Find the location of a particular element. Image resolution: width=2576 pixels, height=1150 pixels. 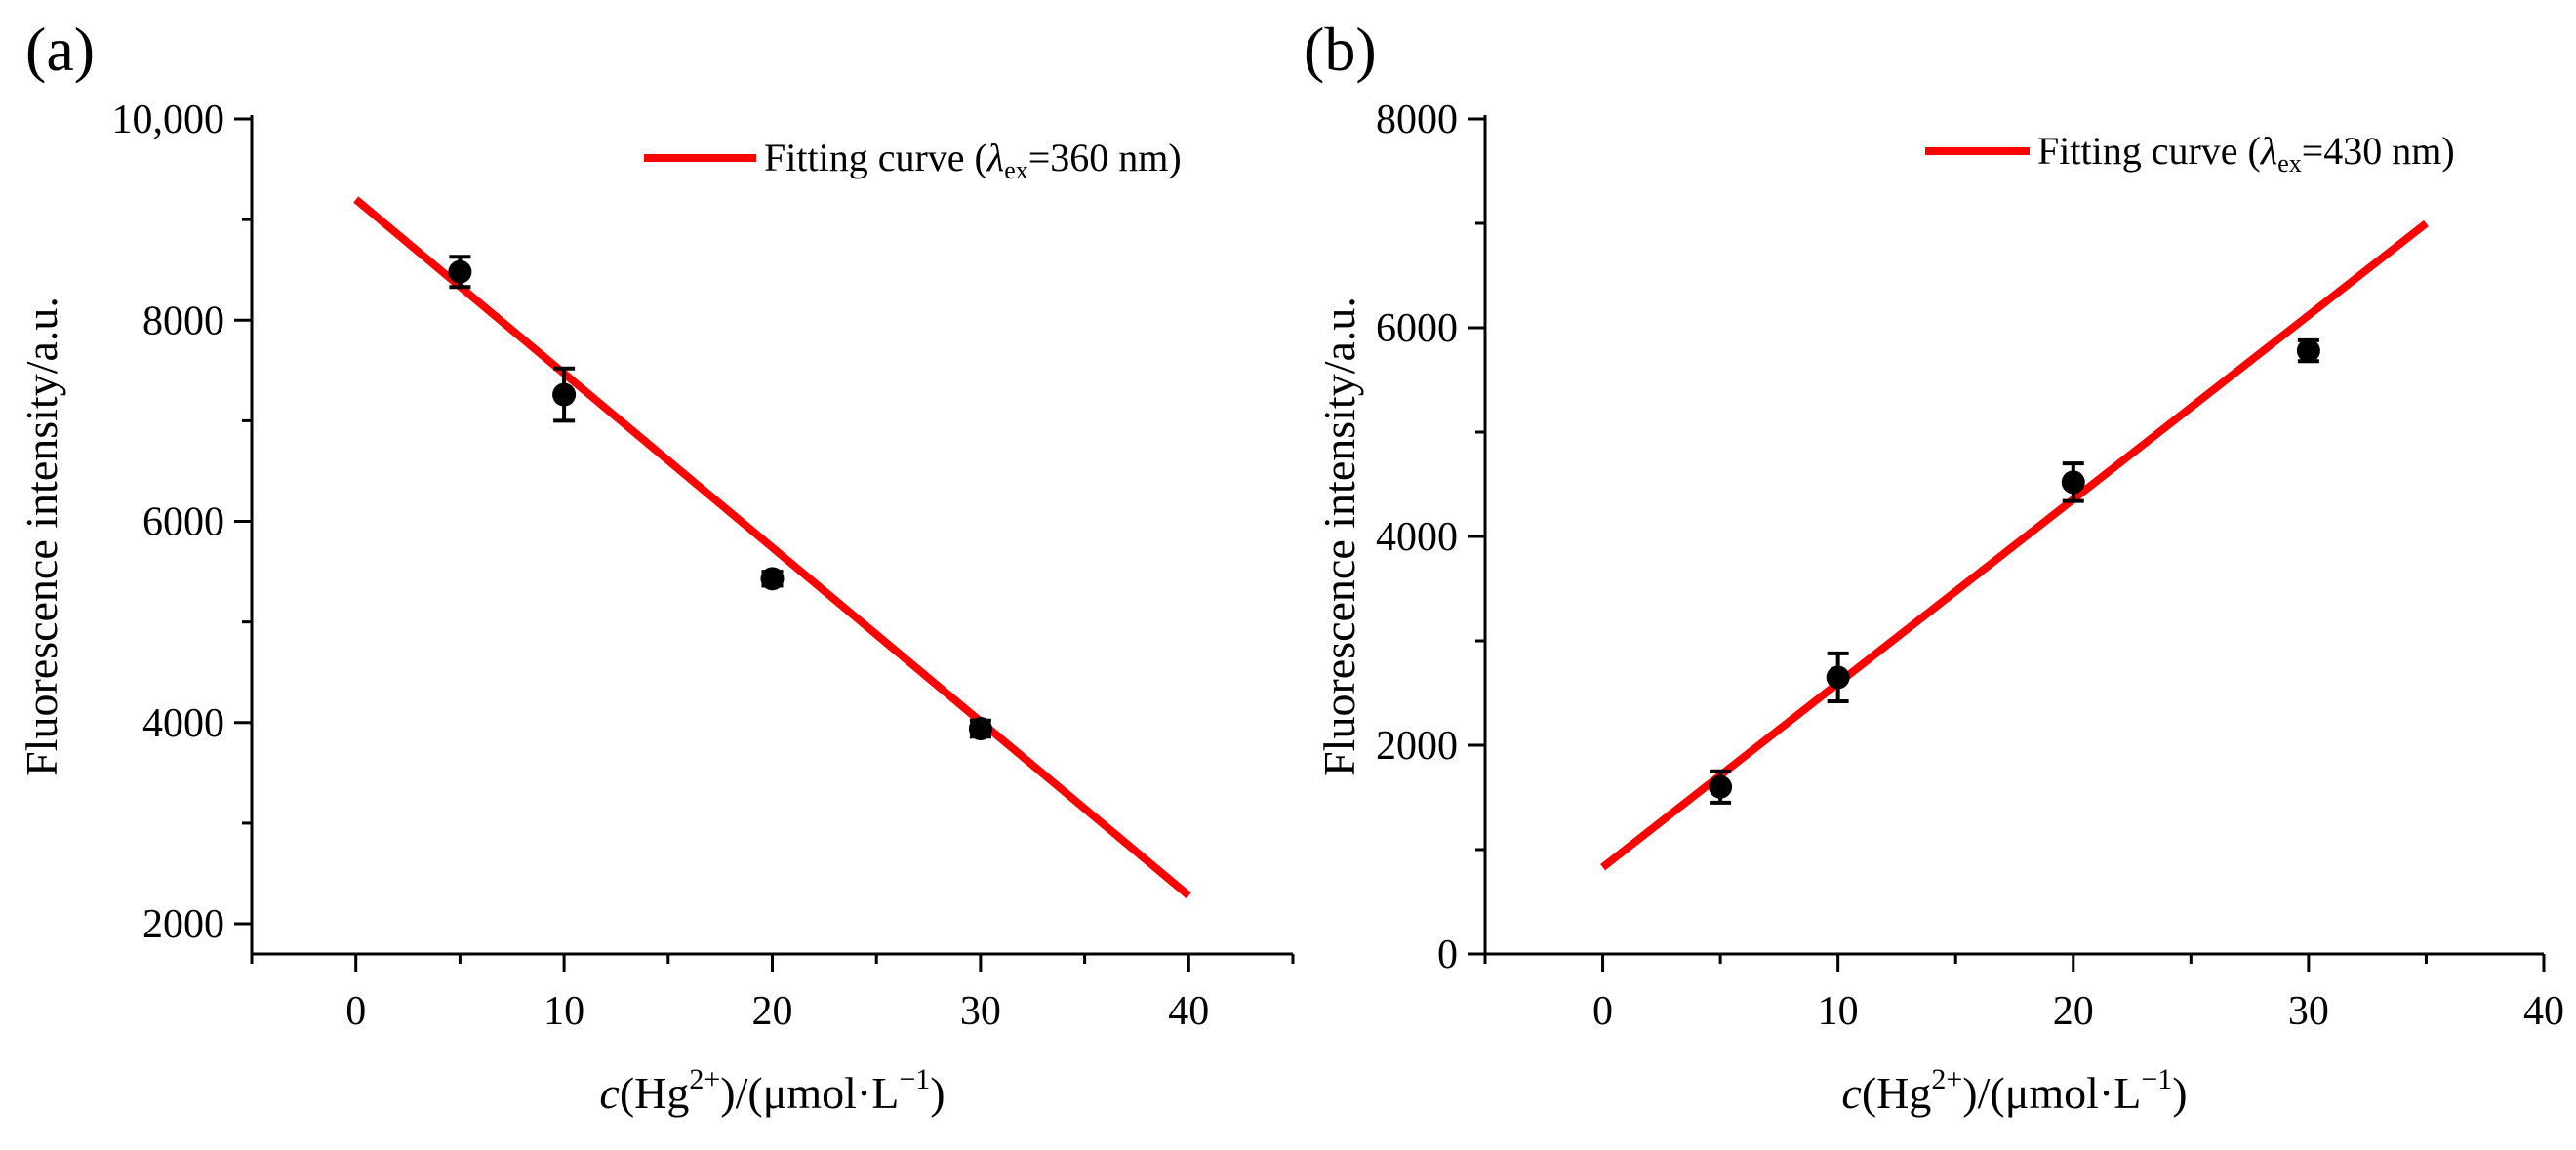

legend-label: Fitting curve (λex=430 nm) is located at coordinates (2246, 153).